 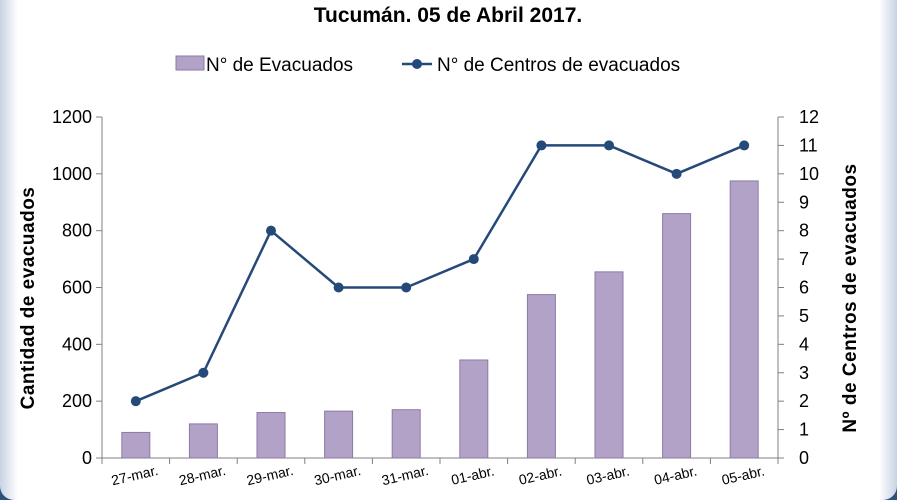 What do you see at coordinates (135, 475) in the screenshot?
I see `x-tick-label: 27-mar.` at bounding box center [135, 475].